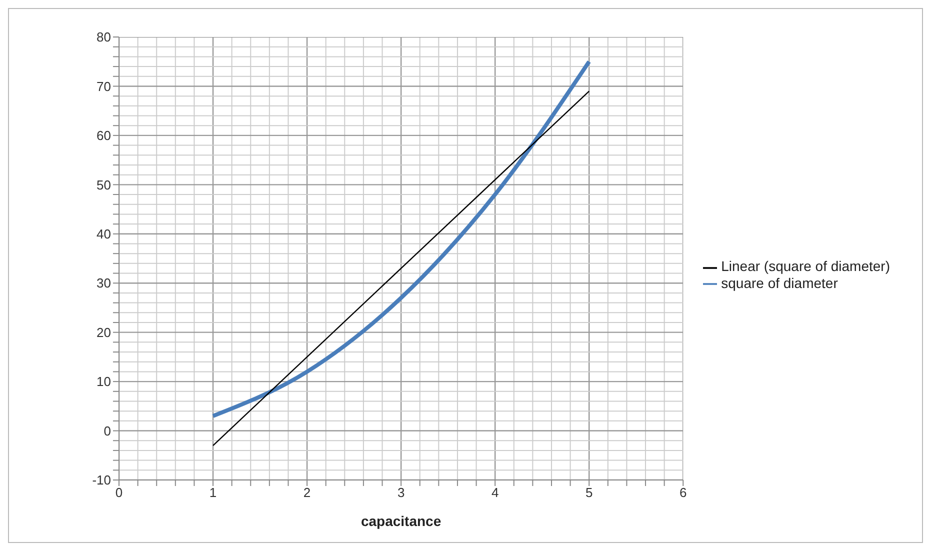 This screenshot has width=929, height=549. What do you see at coordinates (103, 136) in the screenshot?
I see `y-tick-label: 60` at bounding box center [103, 136].